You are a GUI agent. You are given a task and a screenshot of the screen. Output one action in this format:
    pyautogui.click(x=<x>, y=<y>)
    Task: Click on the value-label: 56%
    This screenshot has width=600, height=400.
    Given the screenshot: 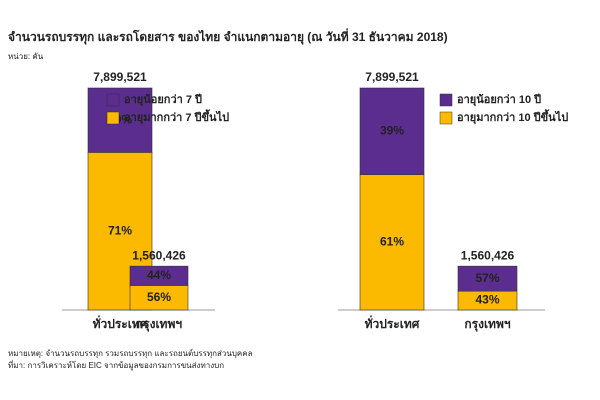 What is the action you would take?
    pyautogui.click(x=159, y=297)
    